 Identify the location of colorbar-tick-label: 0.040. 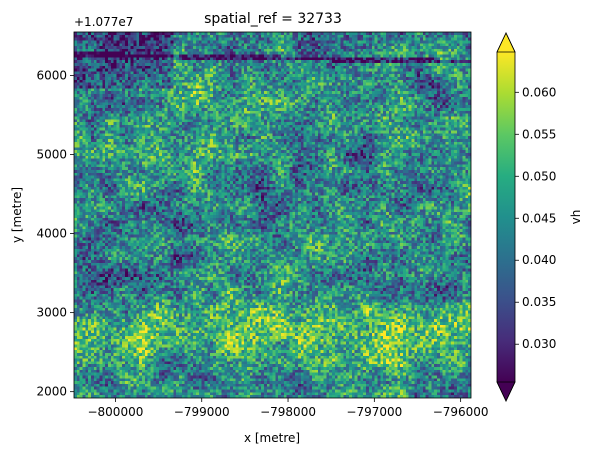
(539, 260).